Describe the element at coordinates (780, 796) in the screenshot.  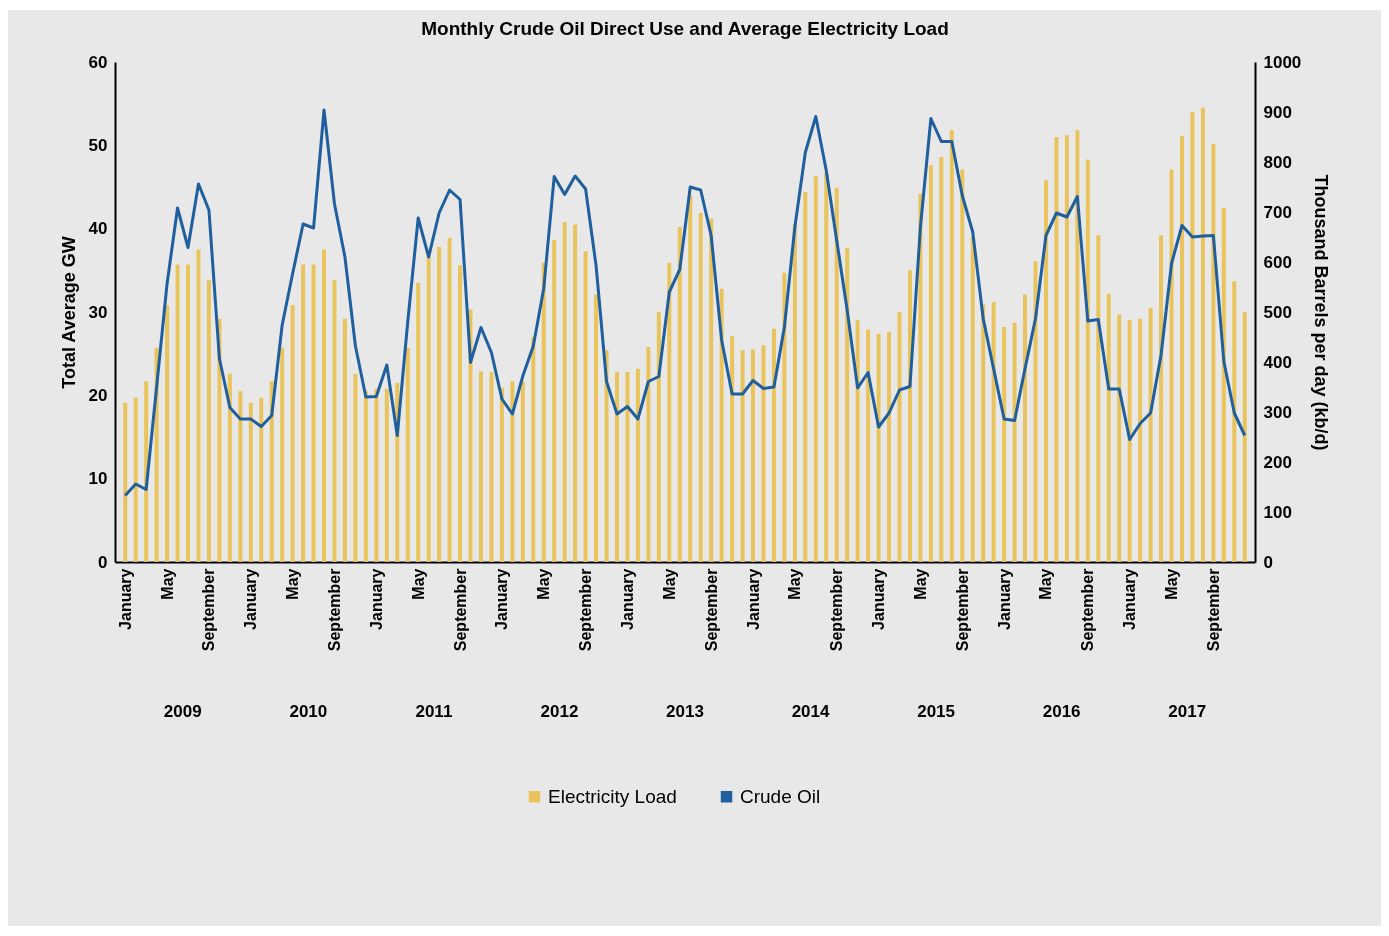
I see `legend-label: Crude Oil` at that location.